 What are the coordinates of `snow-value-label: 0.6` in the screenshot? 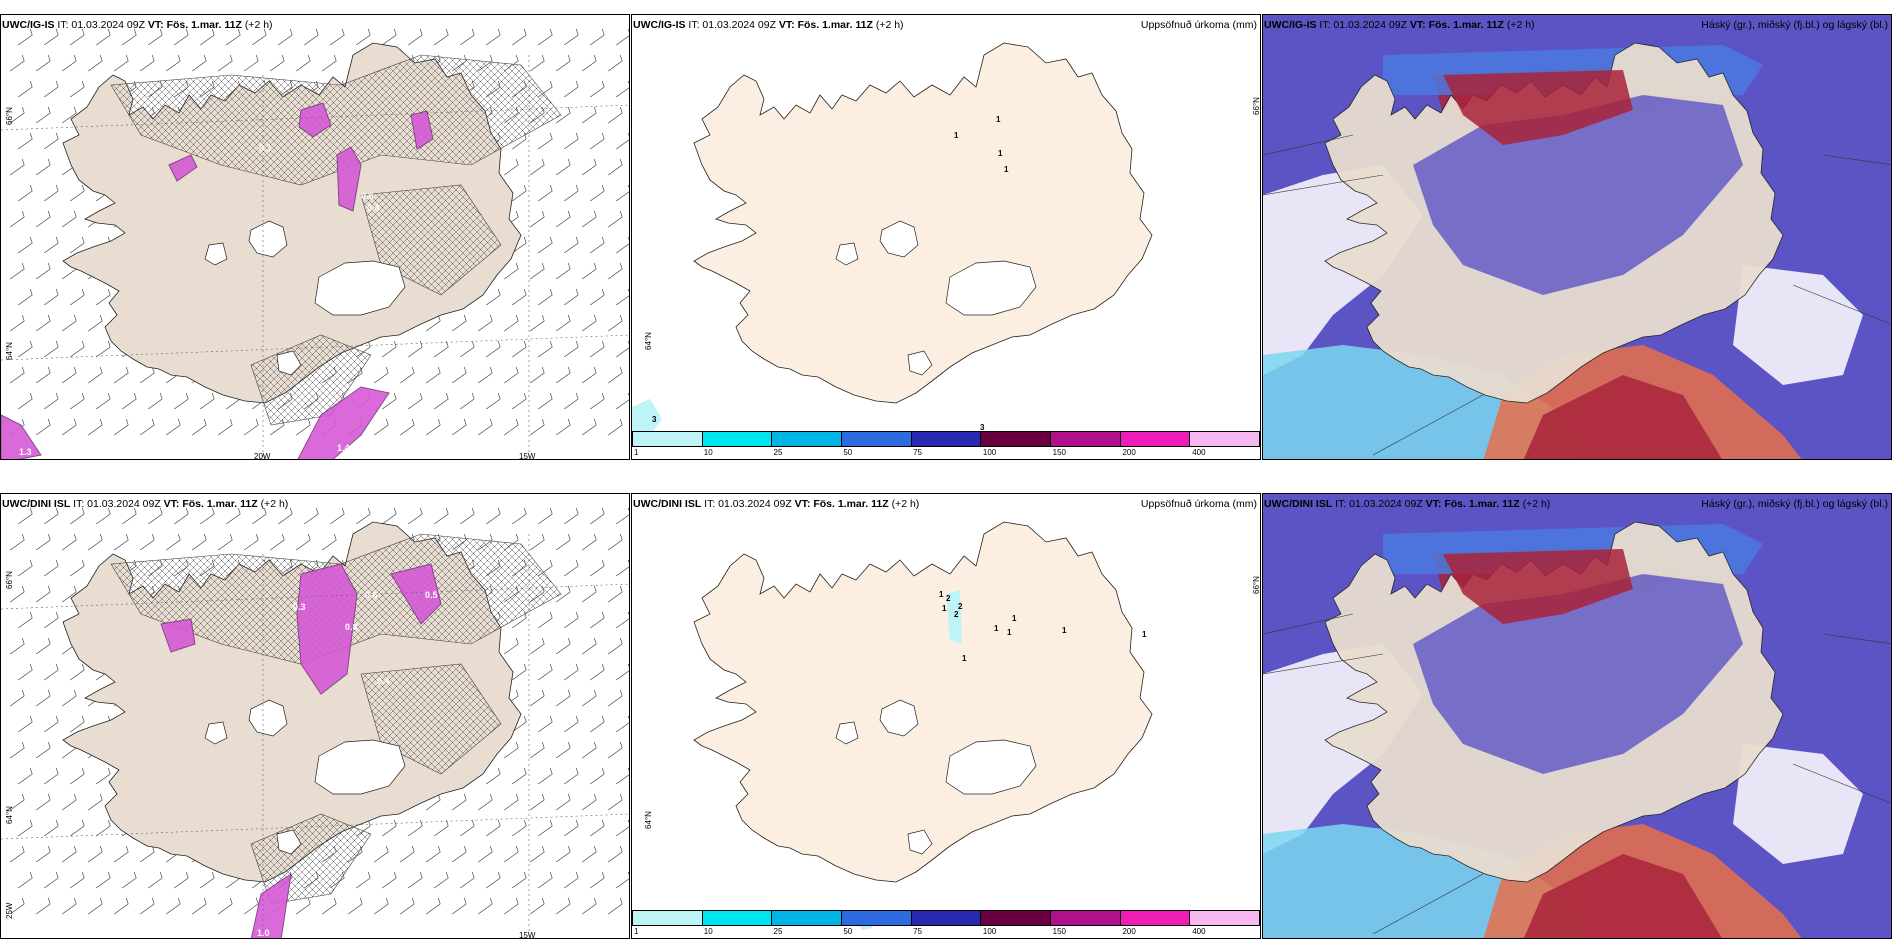 It's located at (371, 595).